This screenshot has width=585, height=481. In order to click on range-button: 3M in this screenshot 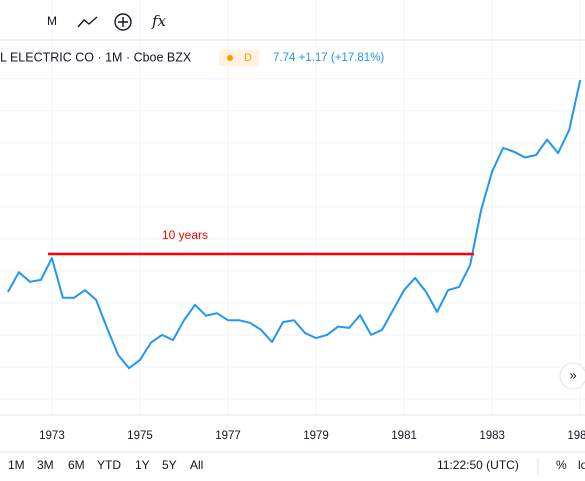, I will do `click(45, 465)`.